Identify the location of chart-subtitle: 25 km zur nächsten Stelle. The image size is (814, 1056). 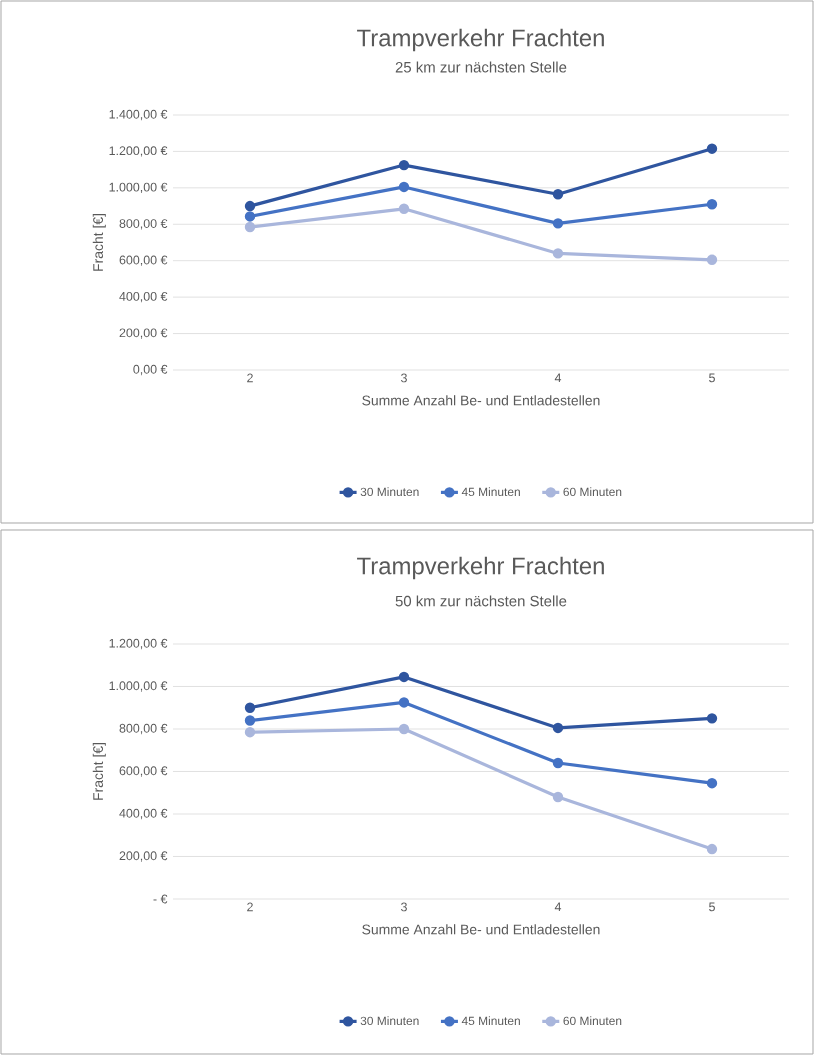
(481, 67).